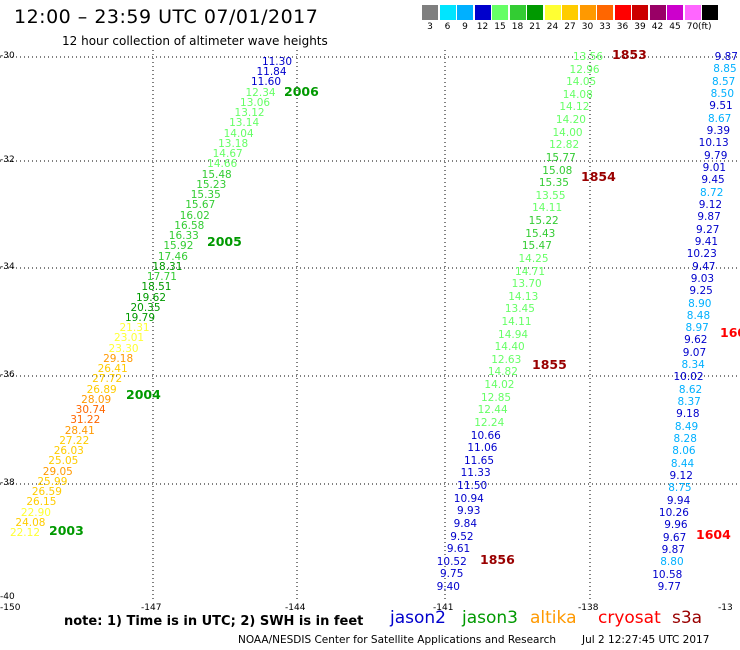 The image size is (740, 650). What do you see at coordinates (567, 132) in the screenshot?
I see `wave-height-value: 14.00` at bounding box center [567, 132].